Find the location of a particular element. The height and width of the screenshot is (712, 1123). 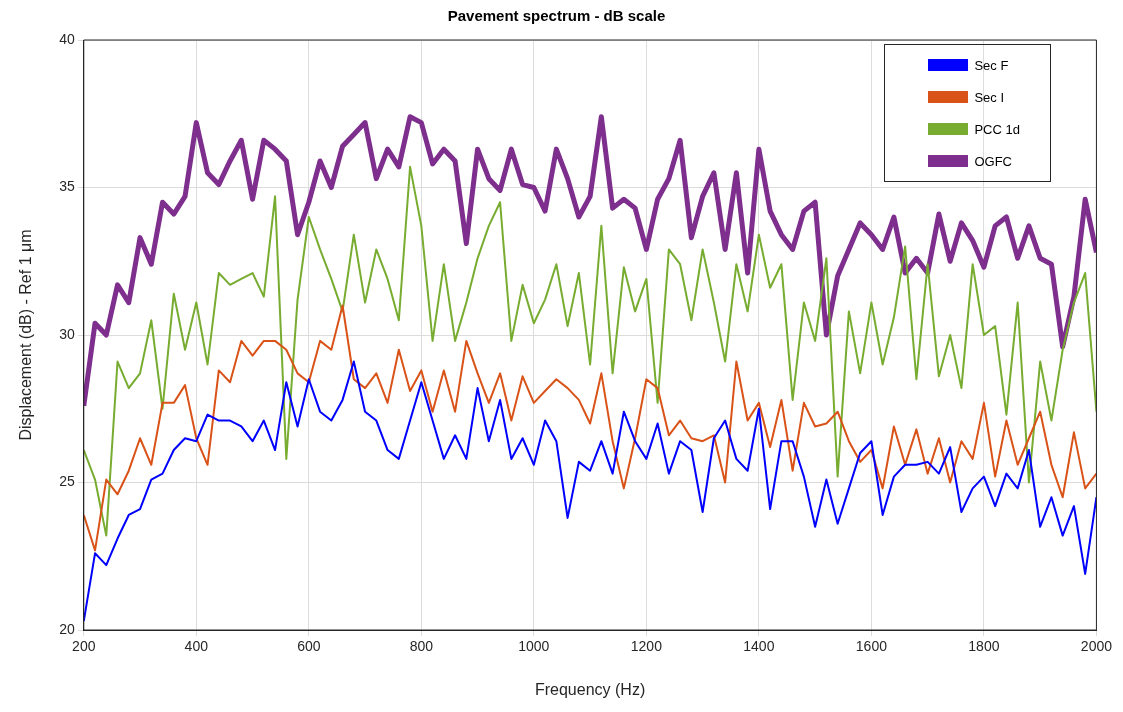

x-tick-label: 1800 is located at coordinates (984, 646).